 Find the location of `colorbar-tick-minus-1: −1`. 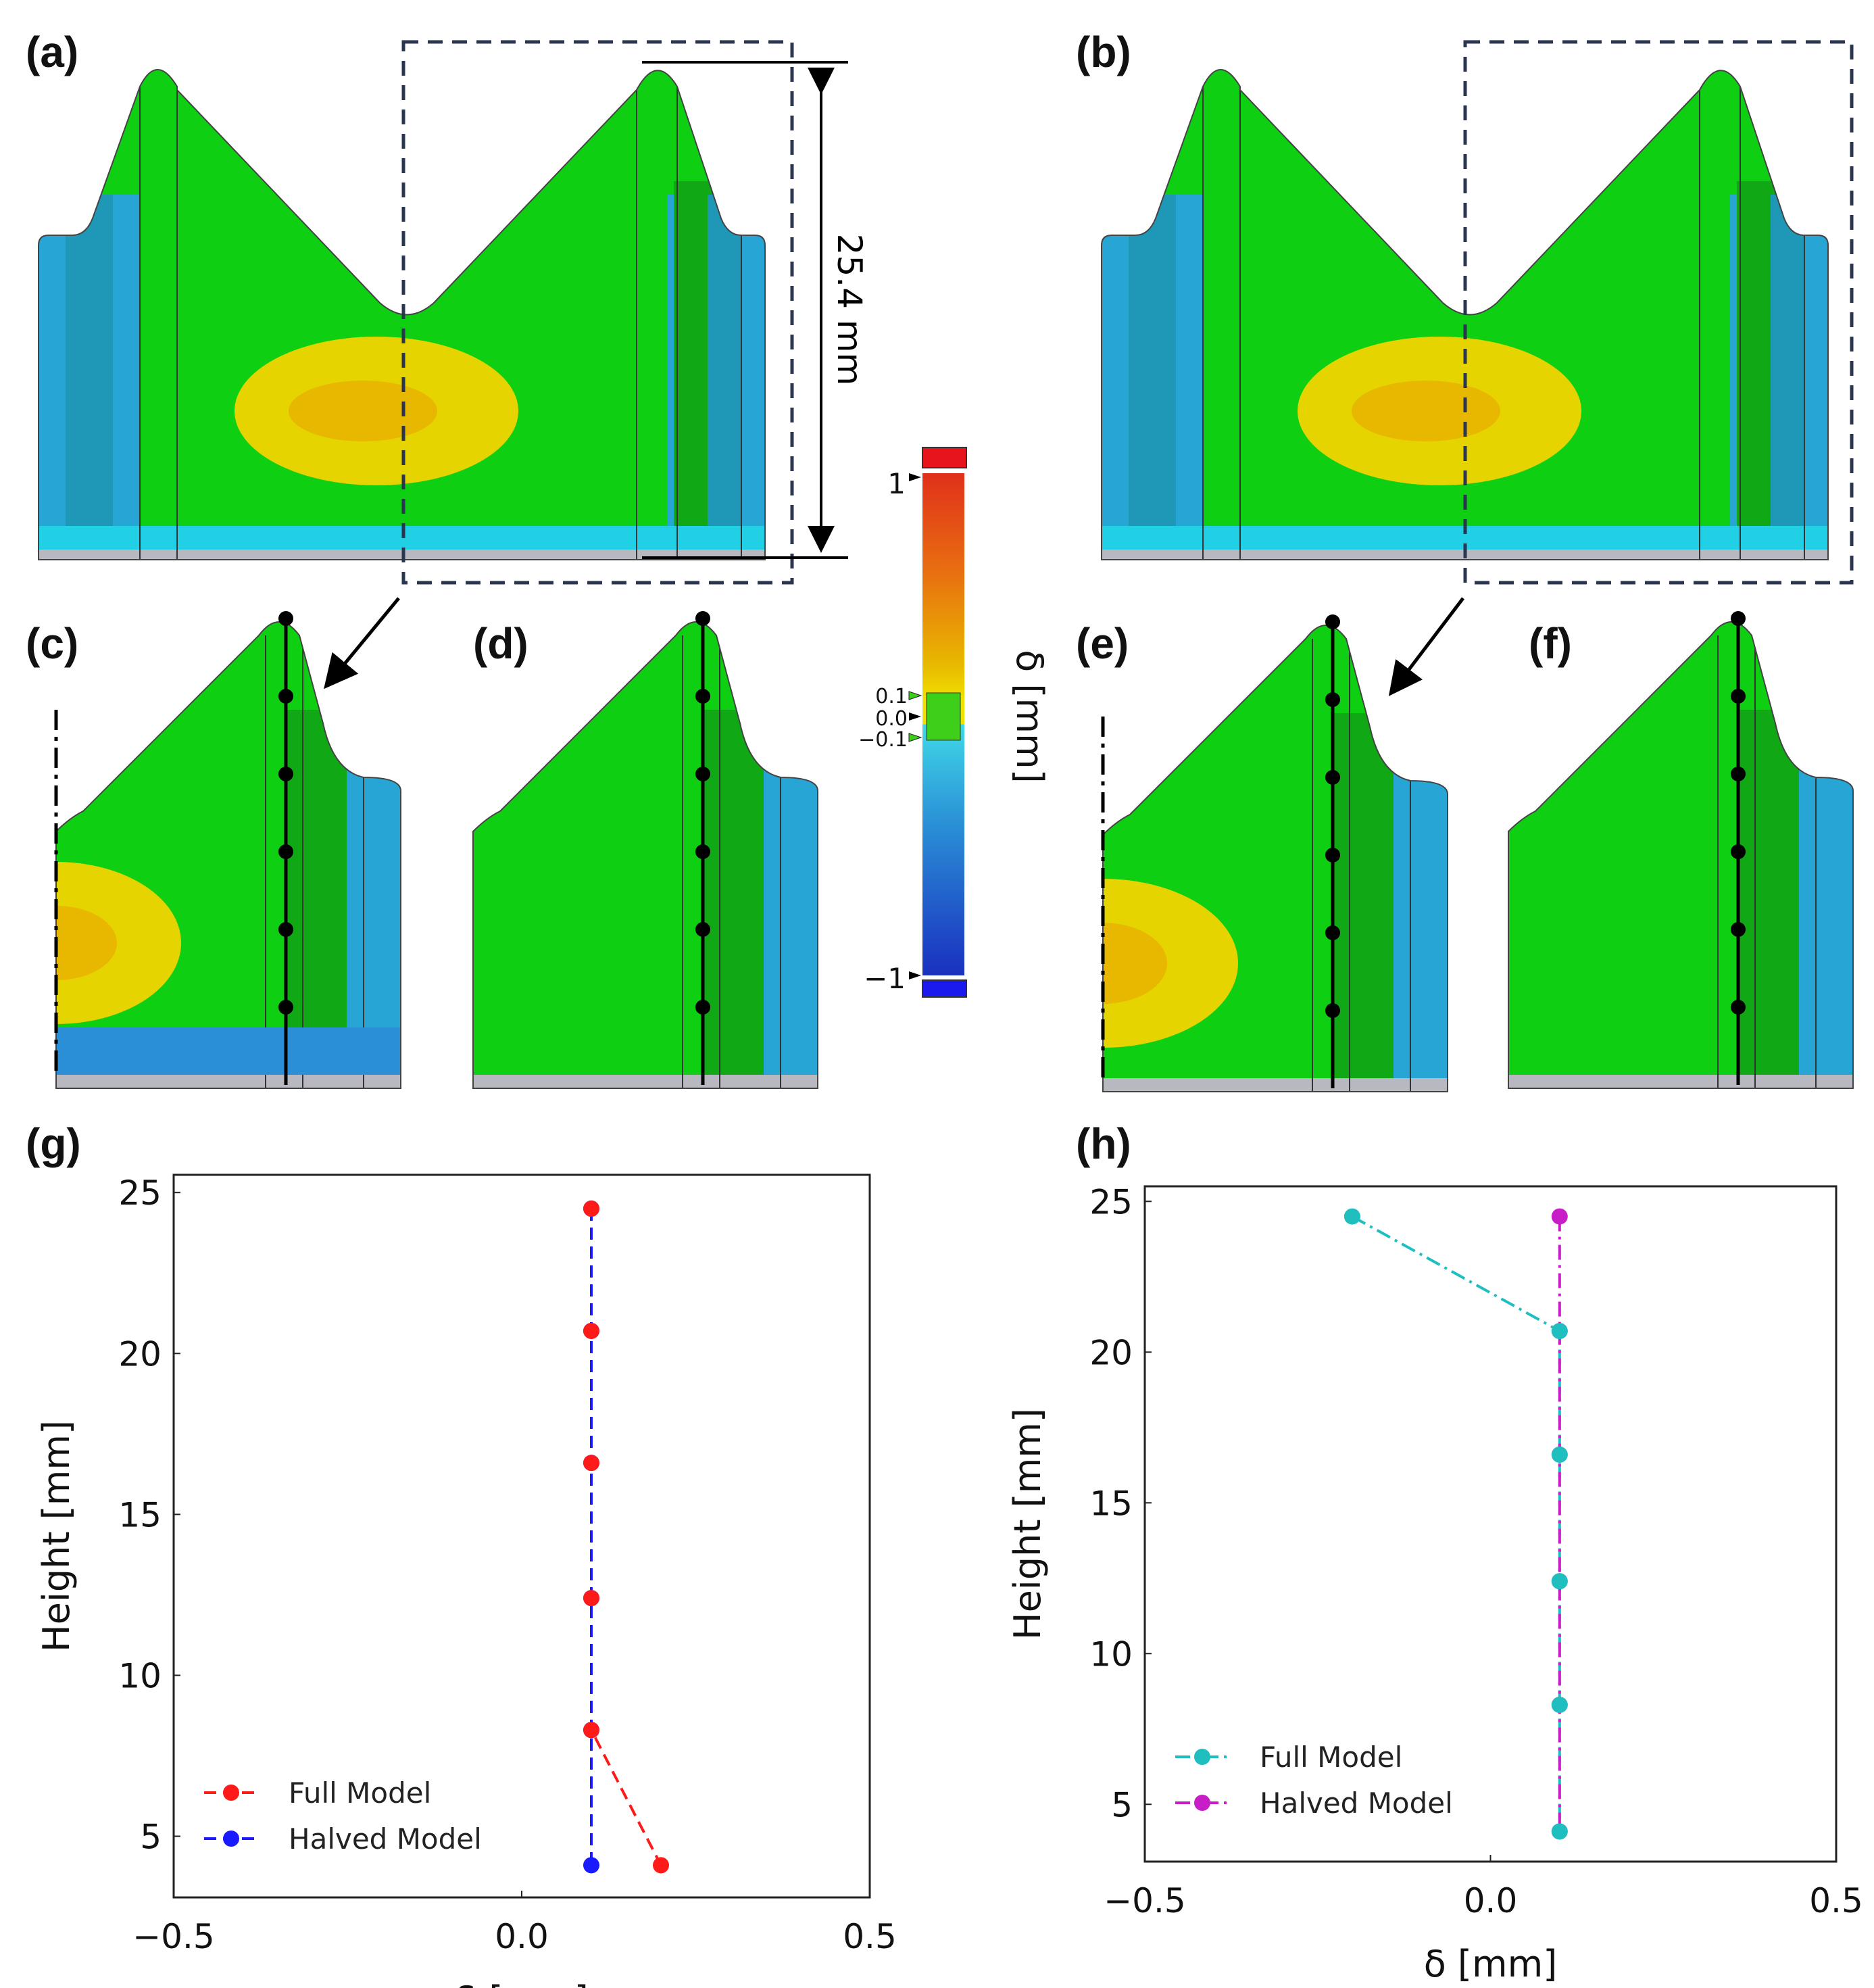

colorbar-tick-minus-1: −1 is located at coordinates (885, 978).